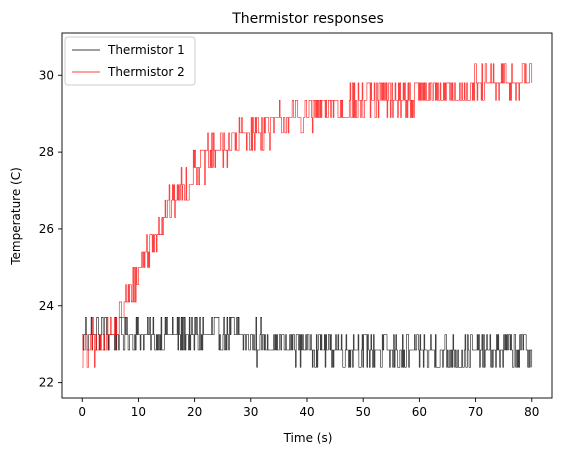  I want to click on legend-box, so click(130, 61).